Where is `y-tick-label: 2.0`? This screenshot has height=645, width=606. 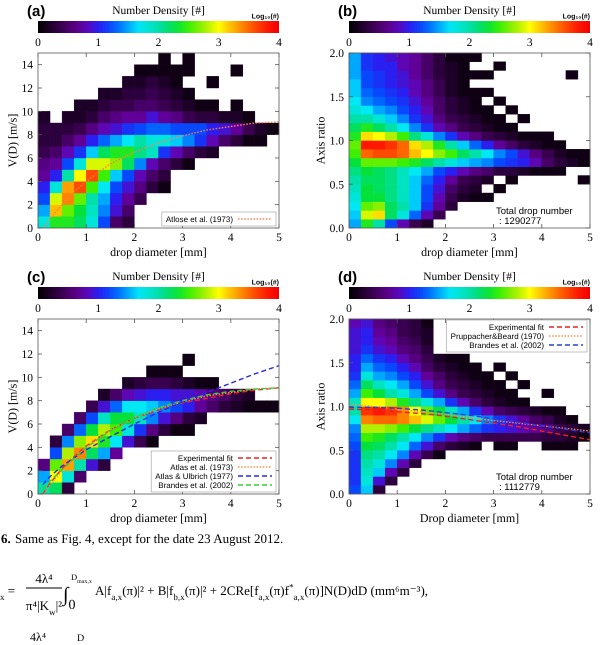
y-tick-label: 2.0 is located at coordinates (337, 54).